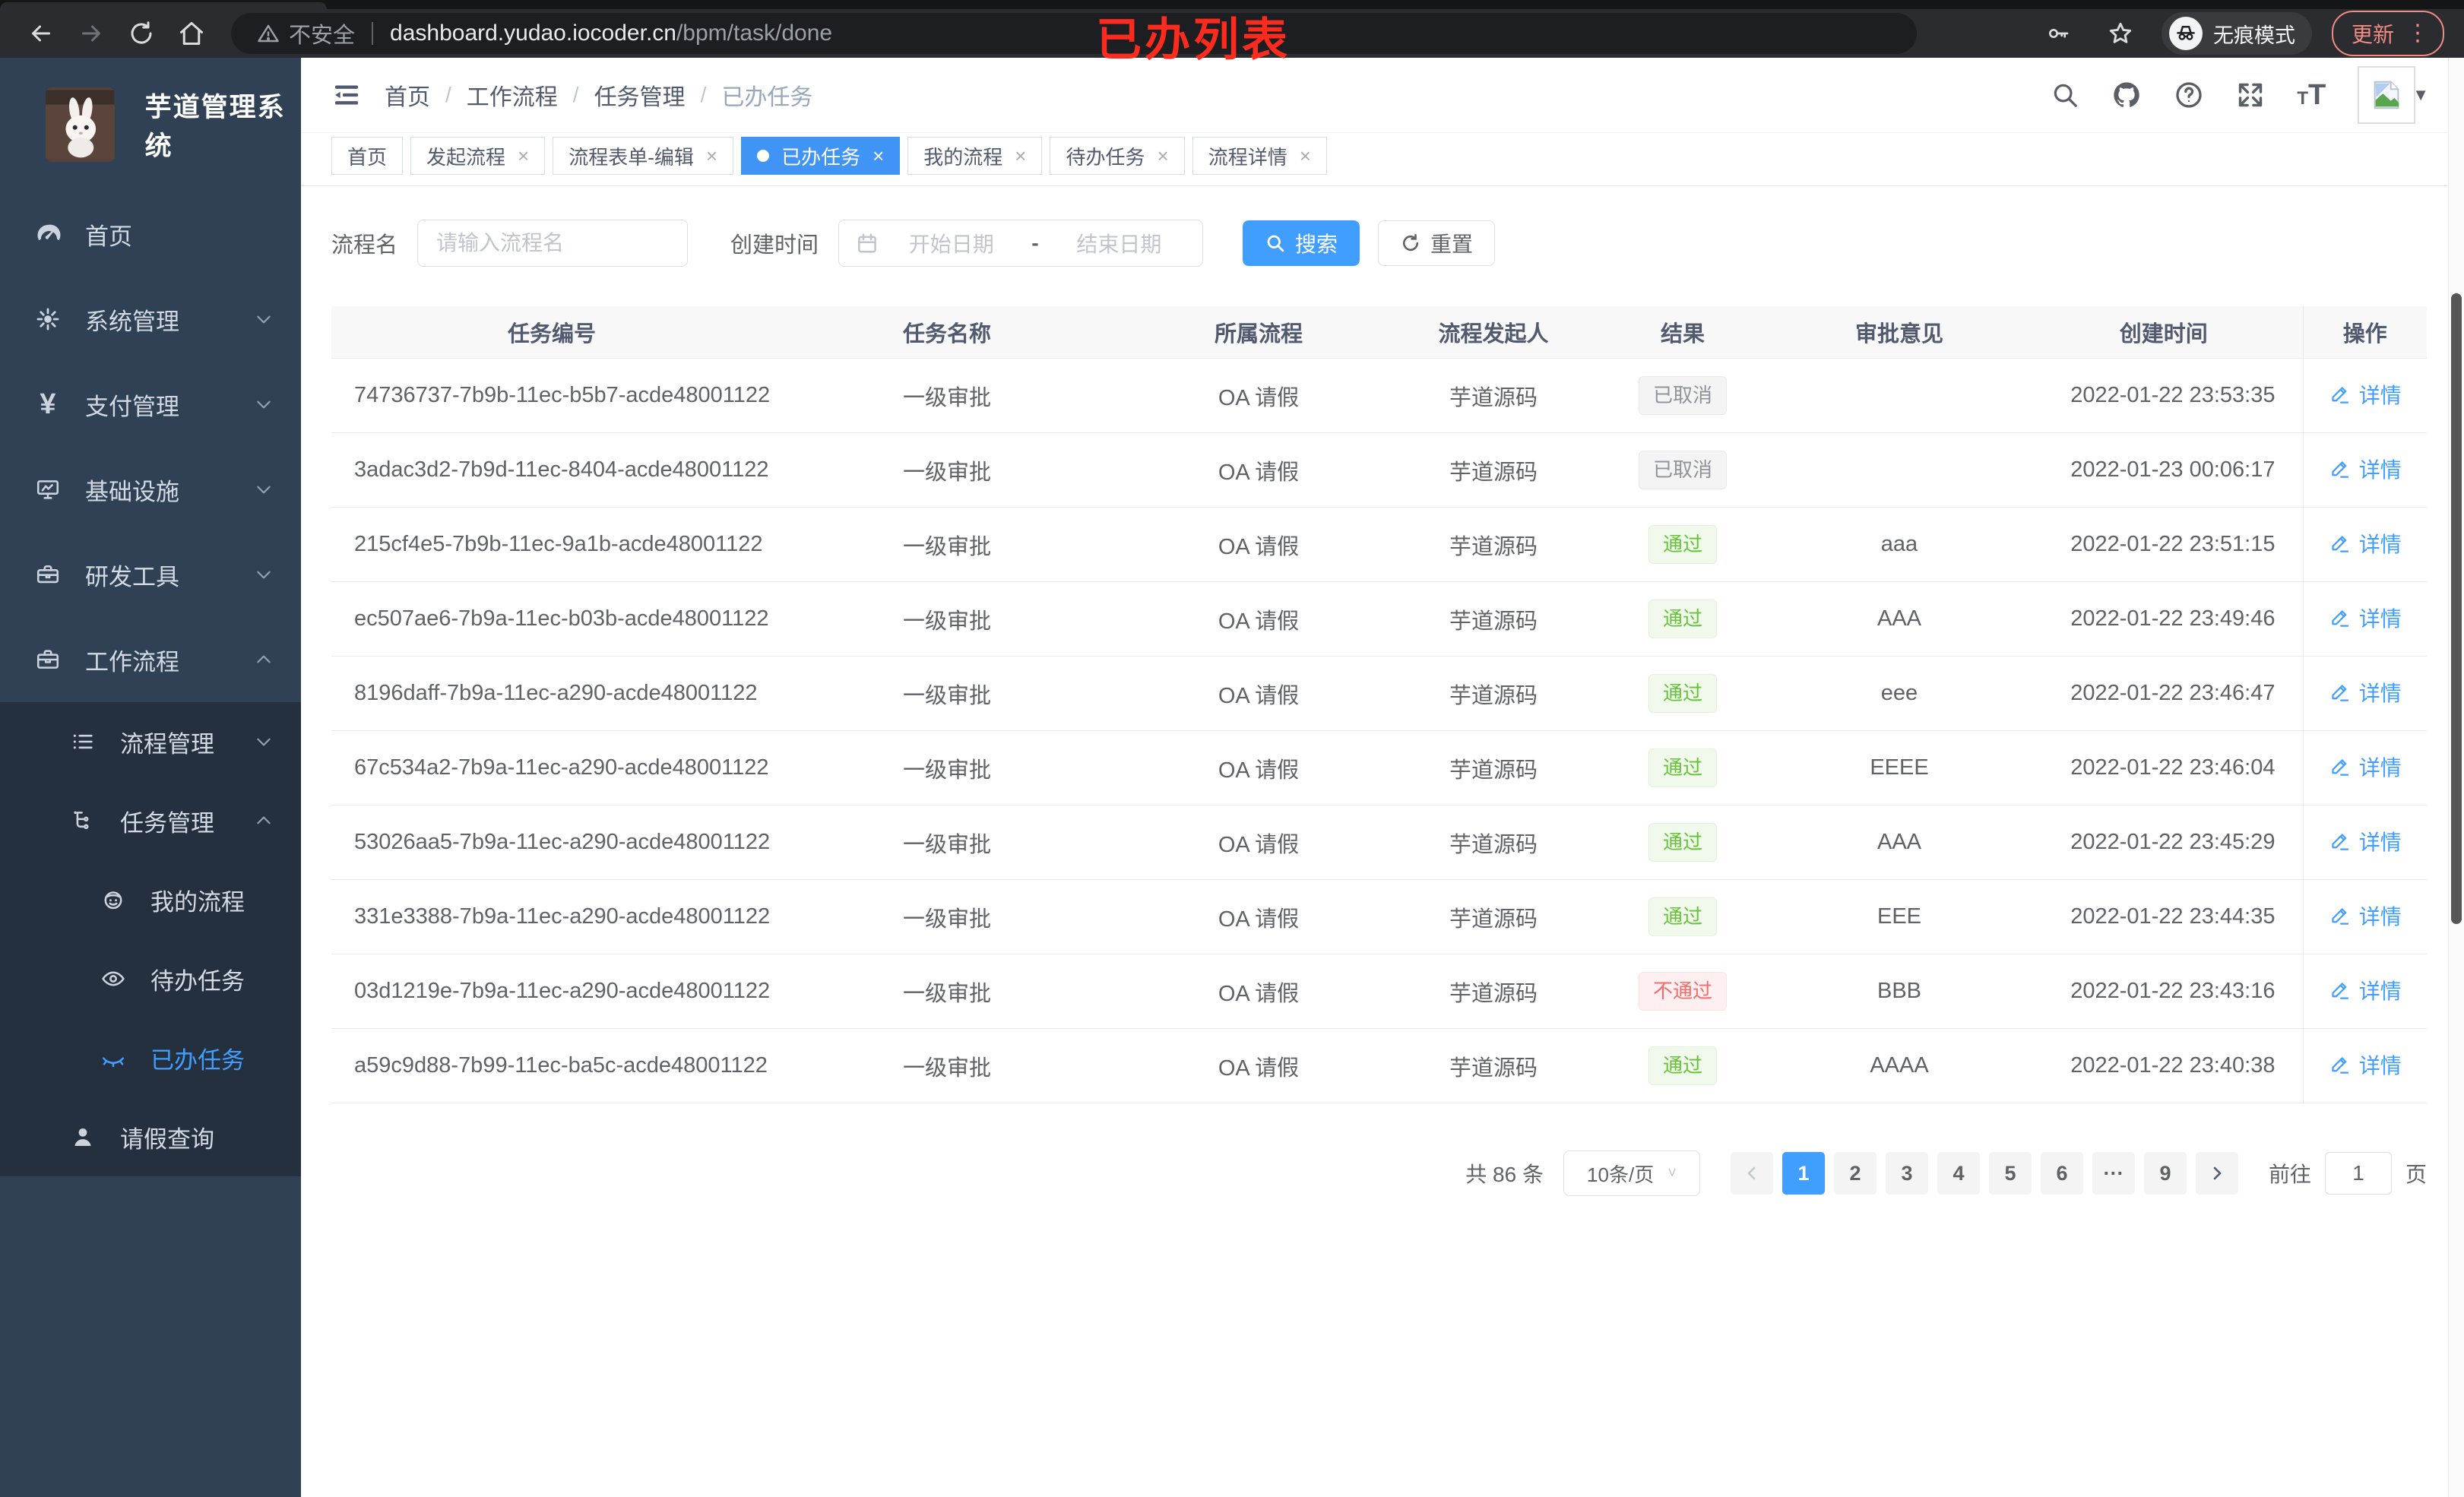 This screenshot has width=2464, height=1497. I want to click on page-button-3: 3, so click(1906, 1173).